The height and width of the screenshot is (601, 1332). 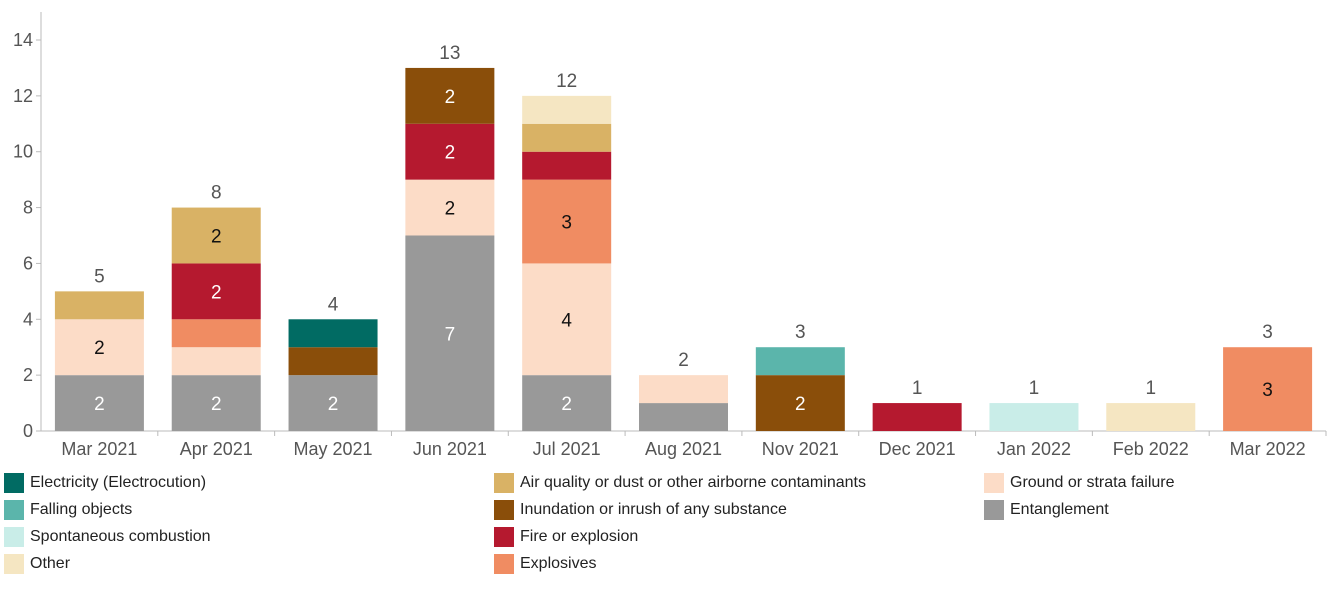 What do you see at coordinates (216, 449) in the screenshot?
I see `x-tick-label: Apr 2021` at bounding box center [216, 449].